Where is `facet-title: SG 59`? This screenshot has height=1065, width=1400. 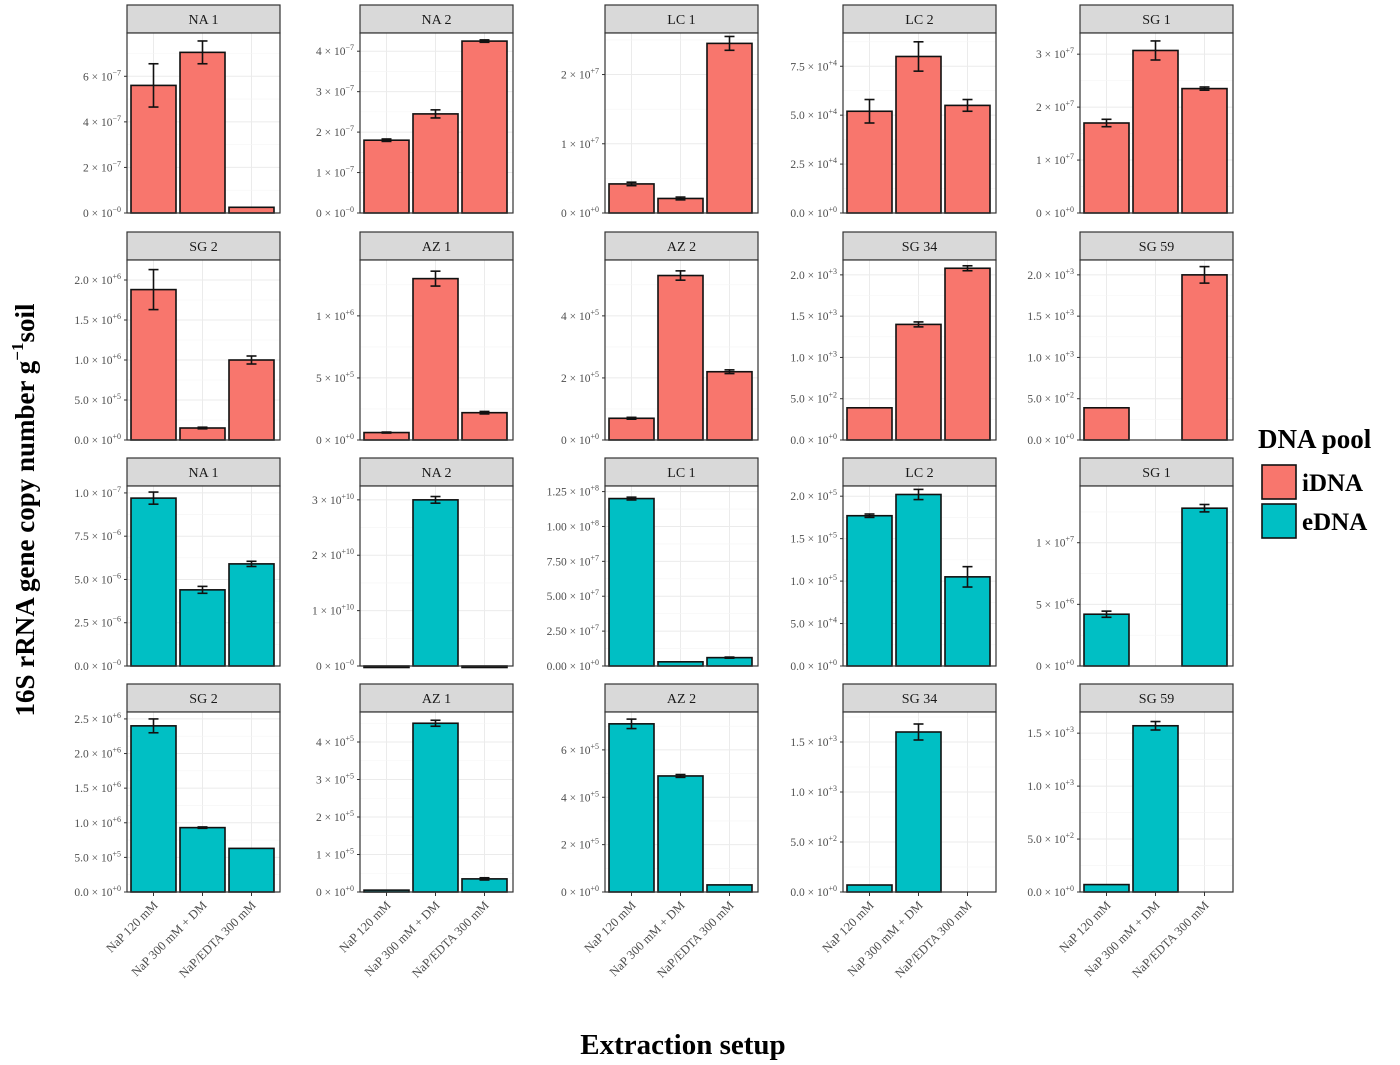 facet-title: SG 59 is located at coordinates (1156, 699).